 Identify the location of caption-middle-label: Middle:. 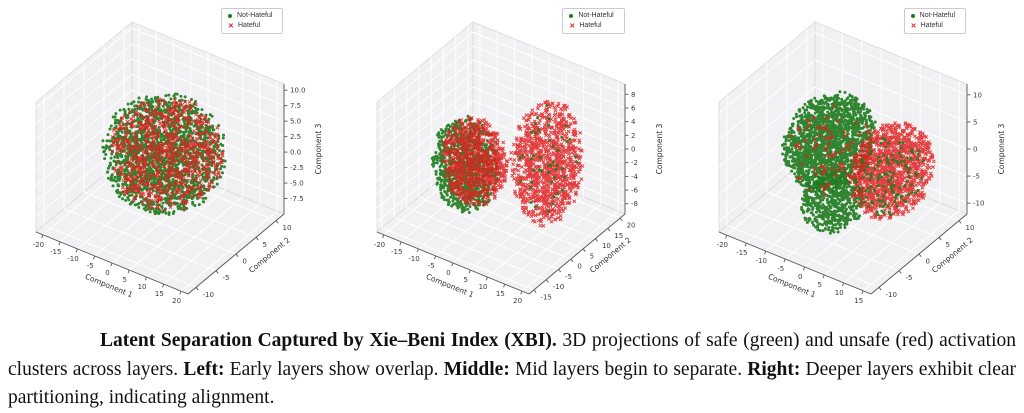
(476, 369).